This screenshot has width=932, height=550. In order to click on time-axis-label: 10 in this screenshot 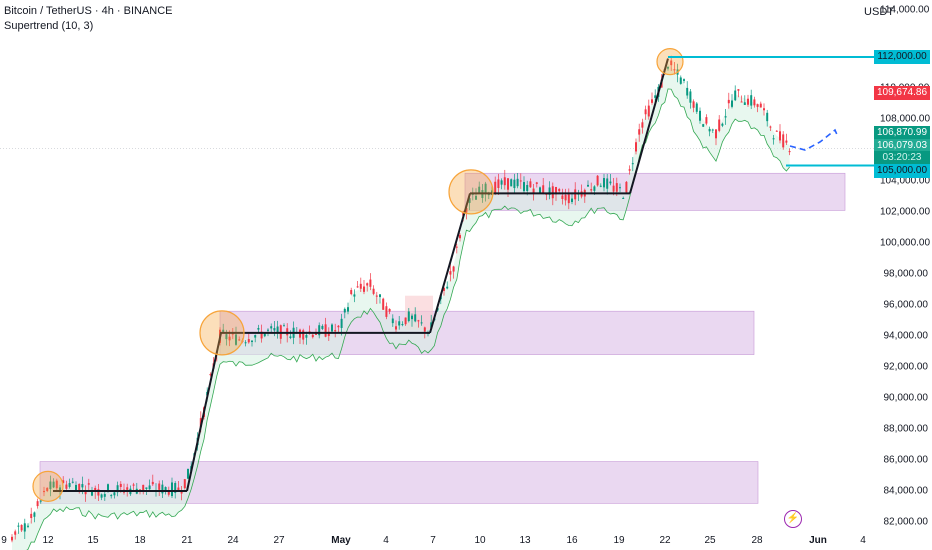, I will do `click(480, 540)`.